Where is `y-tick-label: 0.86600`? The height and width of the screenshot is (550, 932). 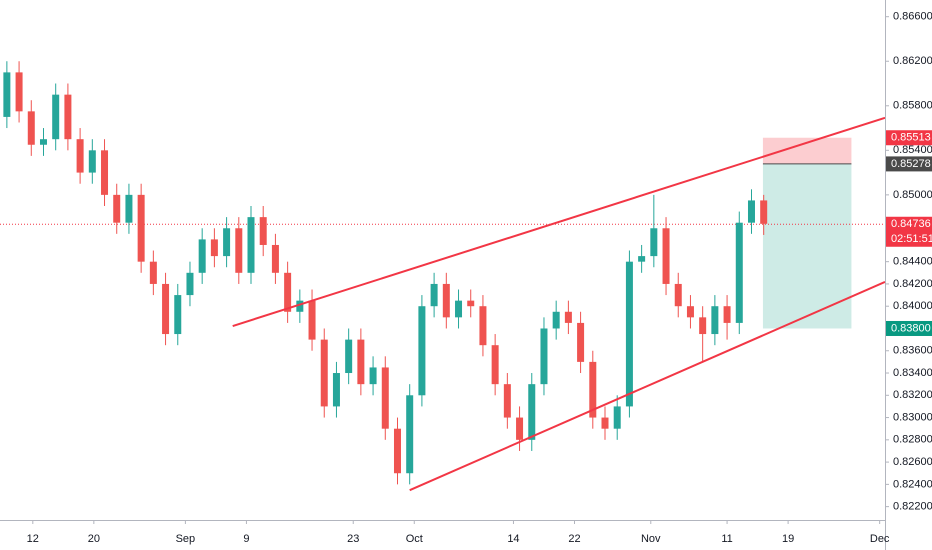
y-tick-label: 0.86600 is located at coordinates (912, 17).